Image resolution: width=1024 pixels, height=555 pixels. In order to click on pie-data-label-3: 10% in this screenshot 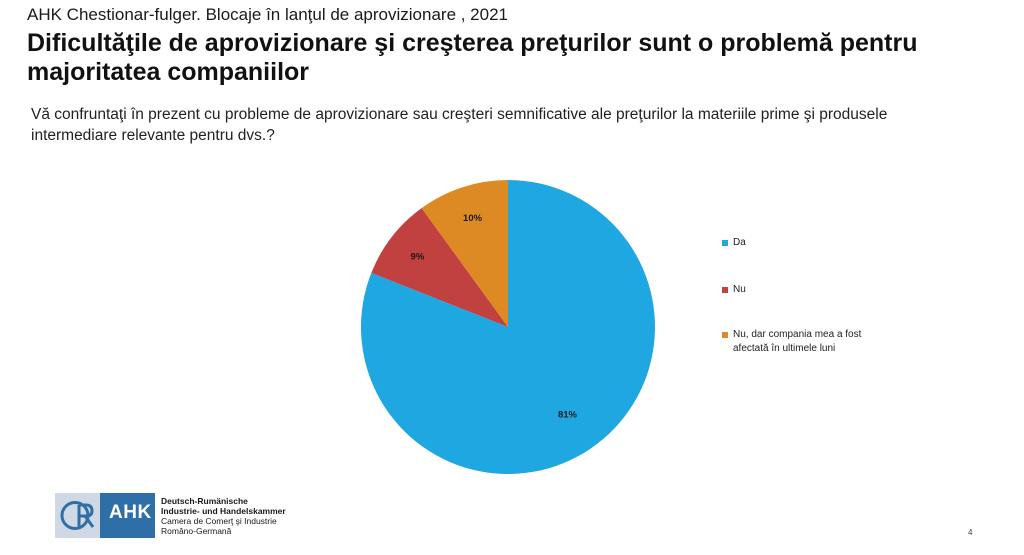, I will do `click(473, 218)`.